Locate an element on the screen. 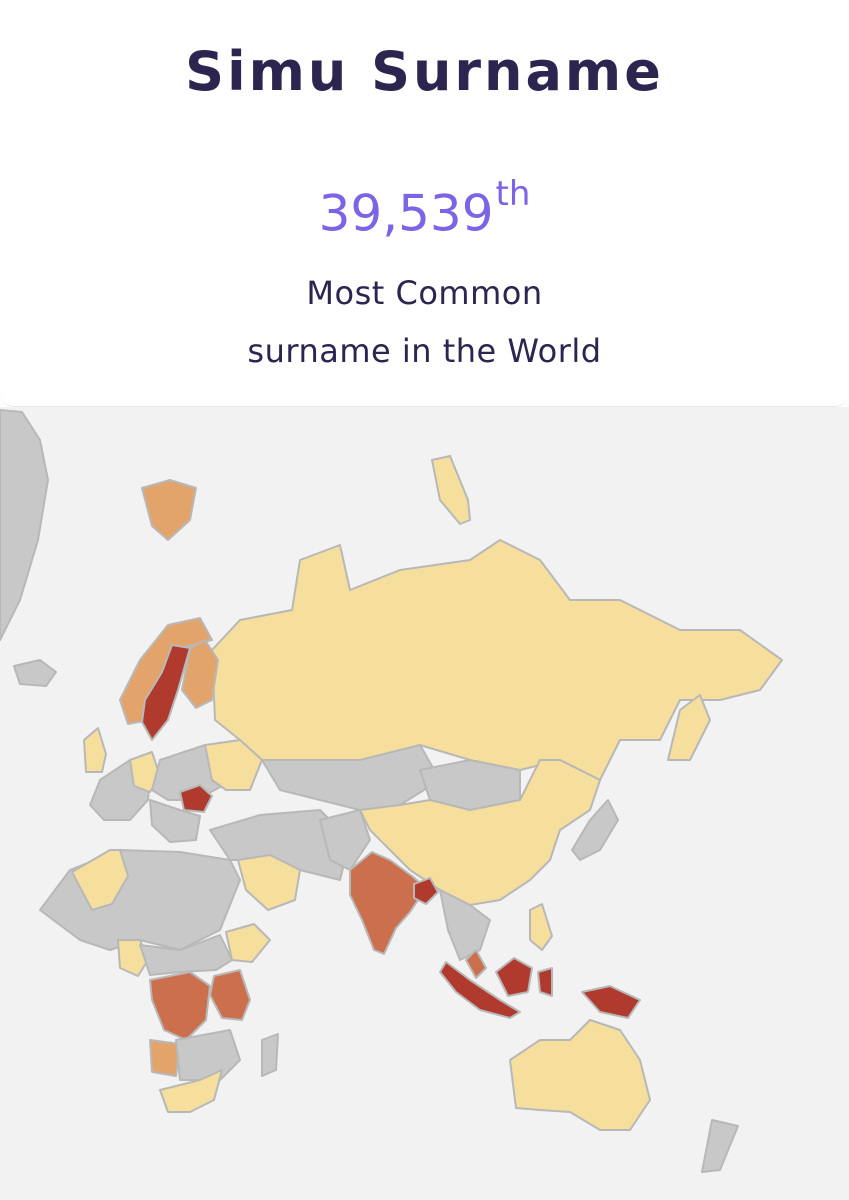  map-region-uk is located at coordinates (95, 750).